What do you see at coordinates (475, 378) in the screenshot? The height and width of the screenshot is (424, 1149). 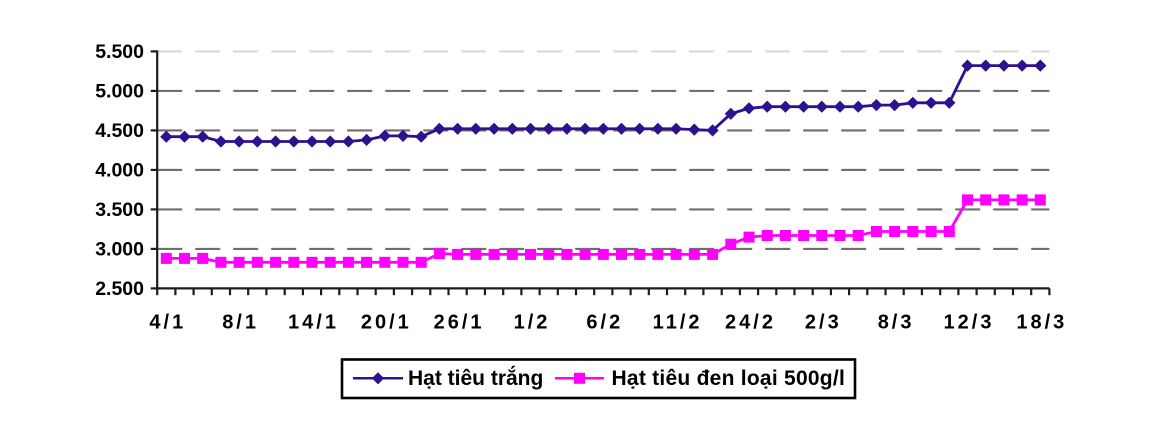 I see `svg-text: Hạt tiêu trắng` at bounding box center [475, 378].